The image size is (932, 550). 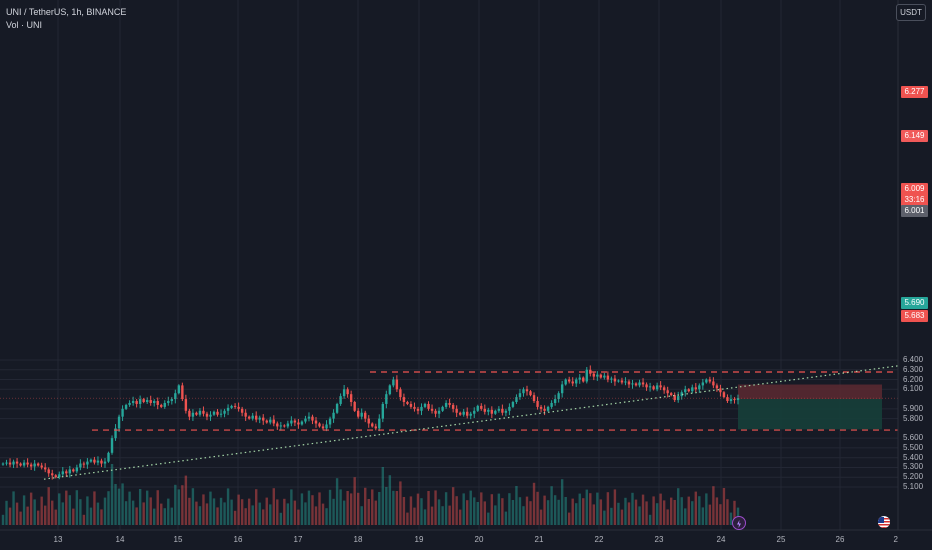 I want to click on us-flag-icon, so click(x=884, y=522).